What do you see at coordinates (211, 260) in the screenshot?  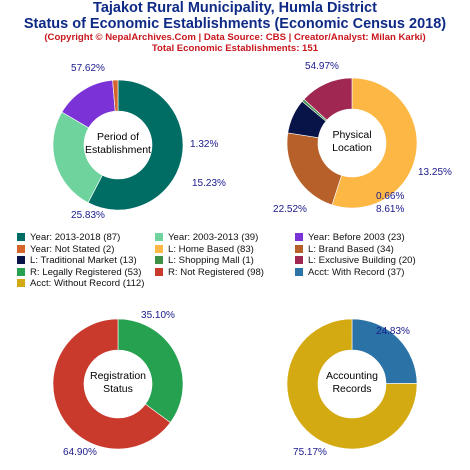 I see `legend-label: L: Shopping Mall (1)` at bounding box center [211, 260].